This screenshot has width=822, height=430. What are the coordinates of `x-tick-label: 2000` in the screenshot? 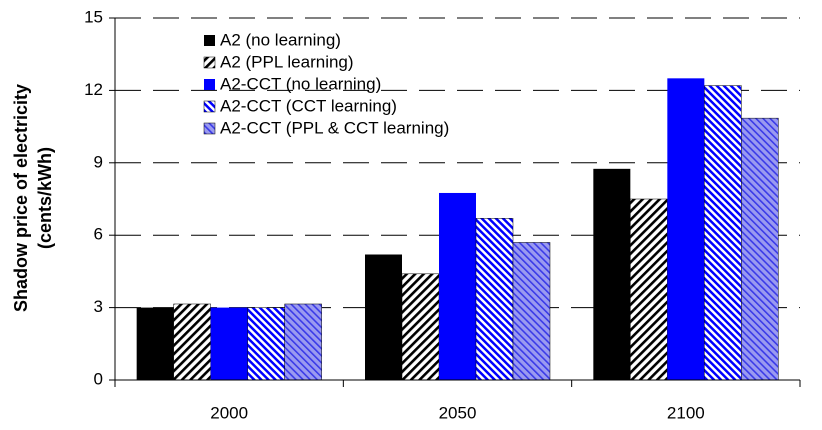 It's located at (229, 412).